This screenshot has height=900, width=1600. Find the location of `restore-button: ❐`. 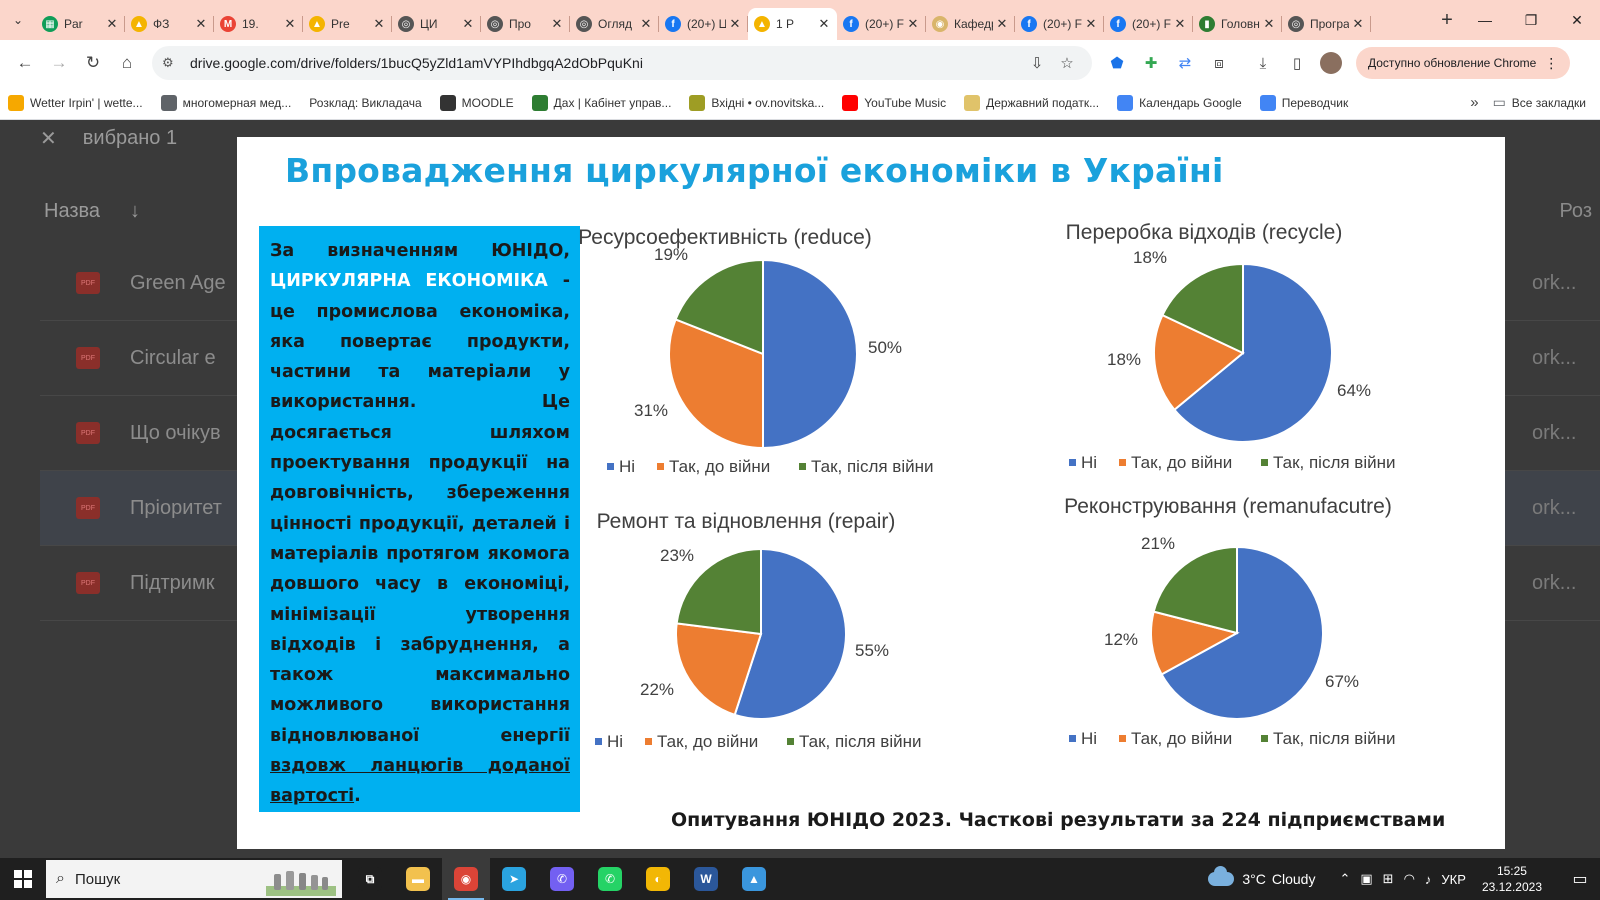

restore-button: ❐ is located at coordinates (1531, 20).